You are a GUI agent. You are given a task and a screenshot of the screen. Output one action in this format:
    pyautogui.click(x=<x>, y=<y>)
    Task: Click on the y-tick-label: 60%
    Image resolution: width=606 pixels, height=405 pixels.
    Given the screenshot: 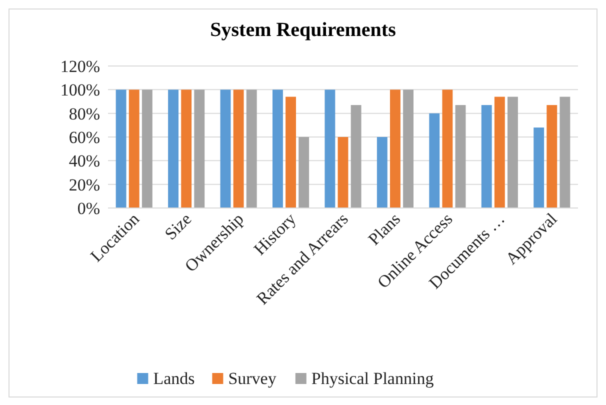 What is the action you would take?
    pyautogui.click(x=84, y=137)
    